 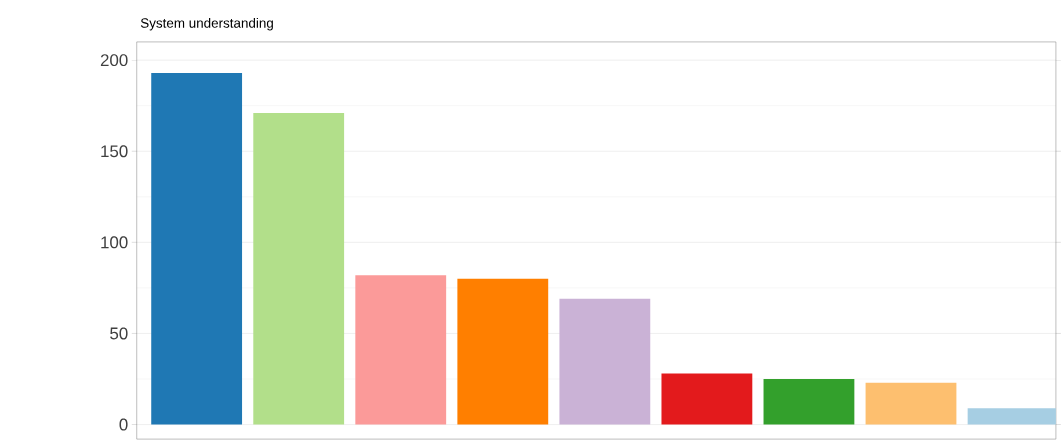 What do you see at coordinates (119, 333) in the screenshot?
I see `y-tick-label: 50` at bounding box center [119, 333].